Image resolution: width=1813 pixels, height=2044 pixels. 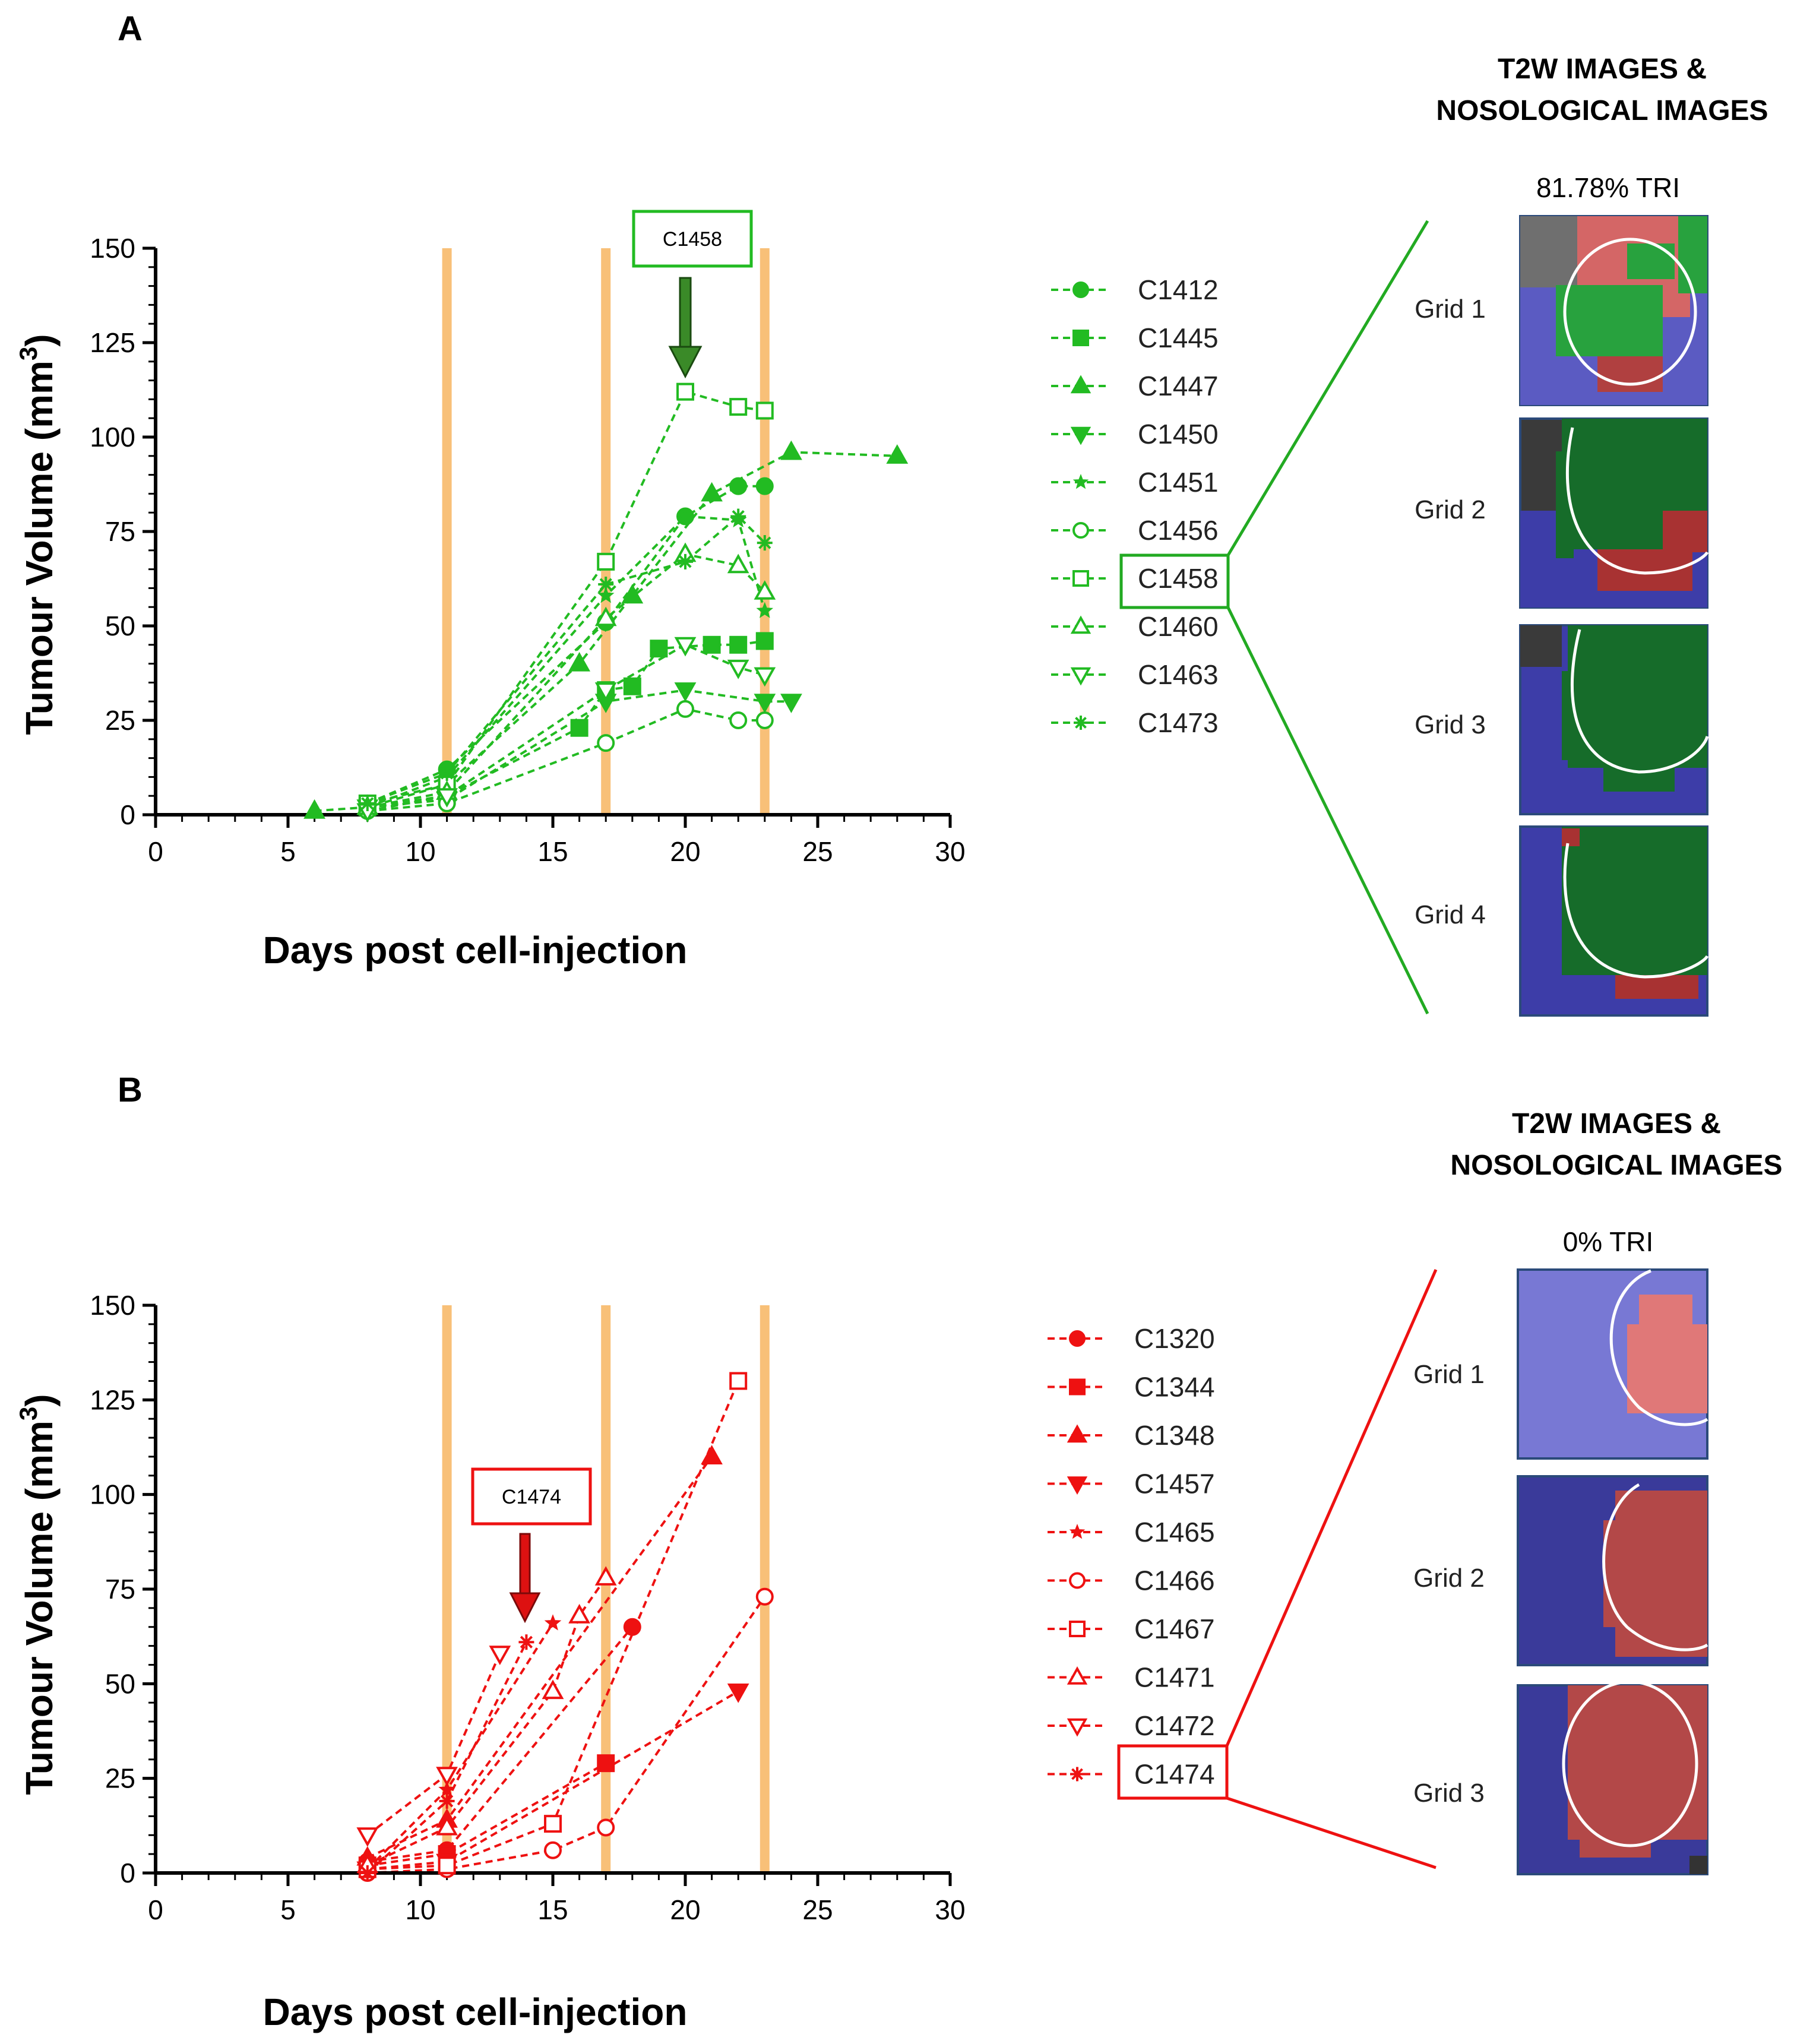 I want to click on chart-a-x-tick-label: 20, so click(x=685, y=851).